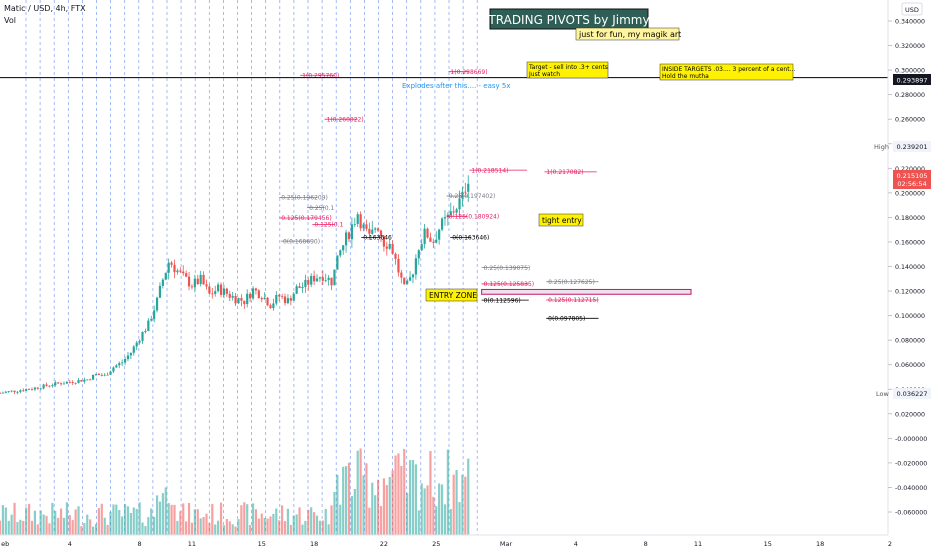 This screenshot has width=932, height=550. What do you see at coordinates (912, 9) in the screenshot?
I see `currency-badge` at bounding box center [912, 9].